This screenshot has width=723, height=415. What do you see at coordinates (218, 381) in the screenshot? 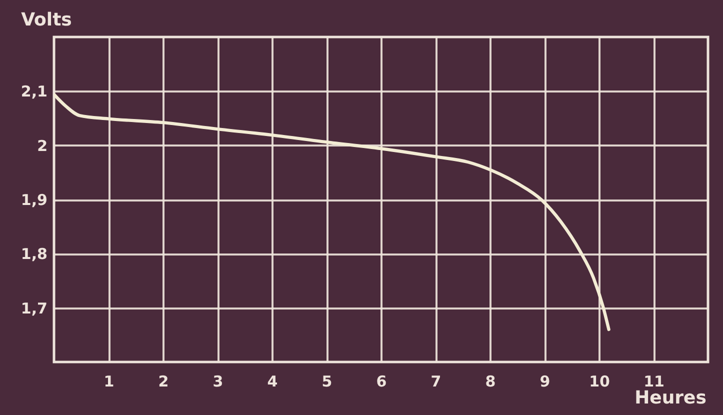
I see `x-tick-label: 3` at bounding box center [218, 381].